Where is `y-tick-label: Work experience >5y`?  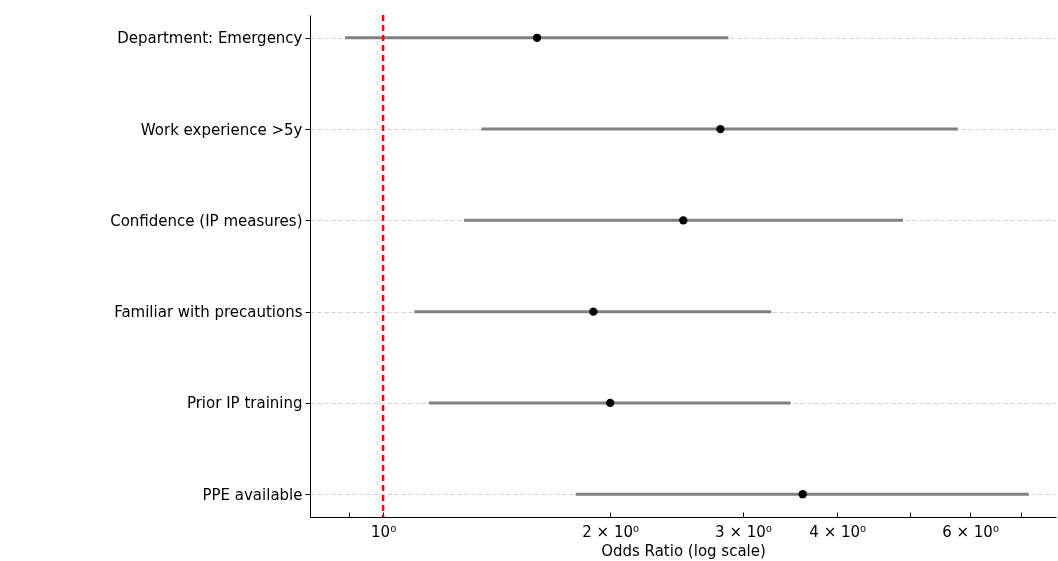 y-tick-label: Work experience >5y is located at coordinates (221, 129).